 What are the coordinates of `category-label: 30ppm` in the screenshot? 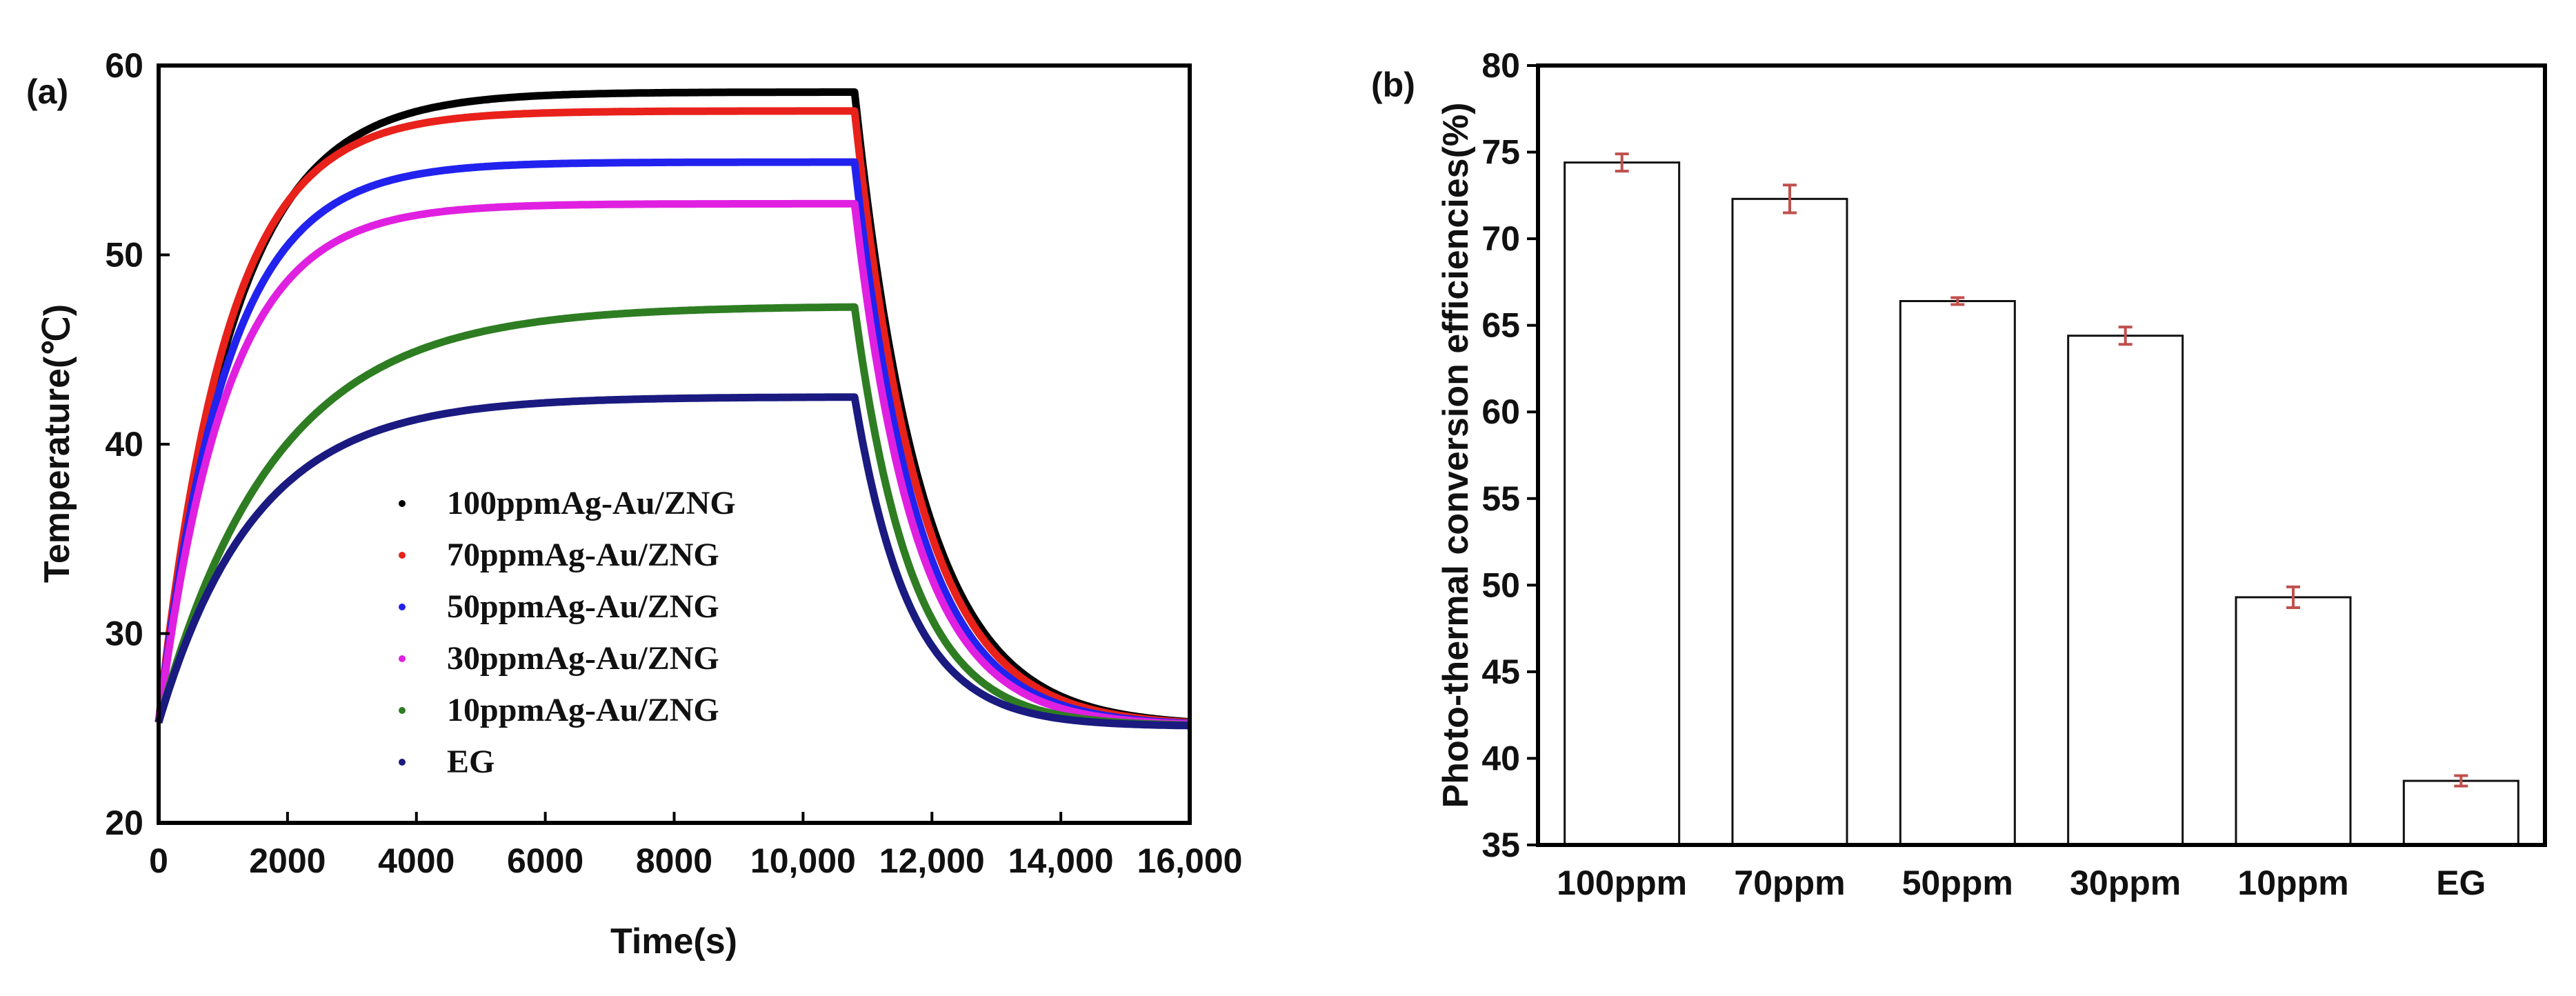 It's located at (2125, 883).